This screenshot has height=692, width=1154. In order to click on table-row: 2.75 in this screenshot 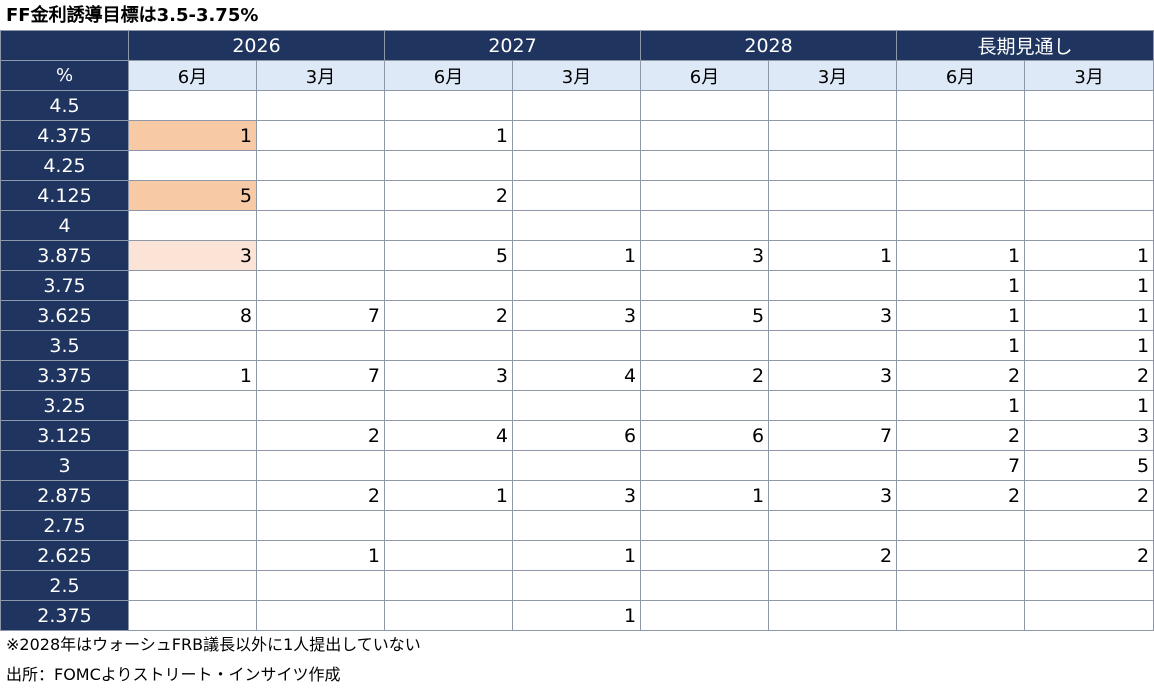, I will do `click(577, 525)`.